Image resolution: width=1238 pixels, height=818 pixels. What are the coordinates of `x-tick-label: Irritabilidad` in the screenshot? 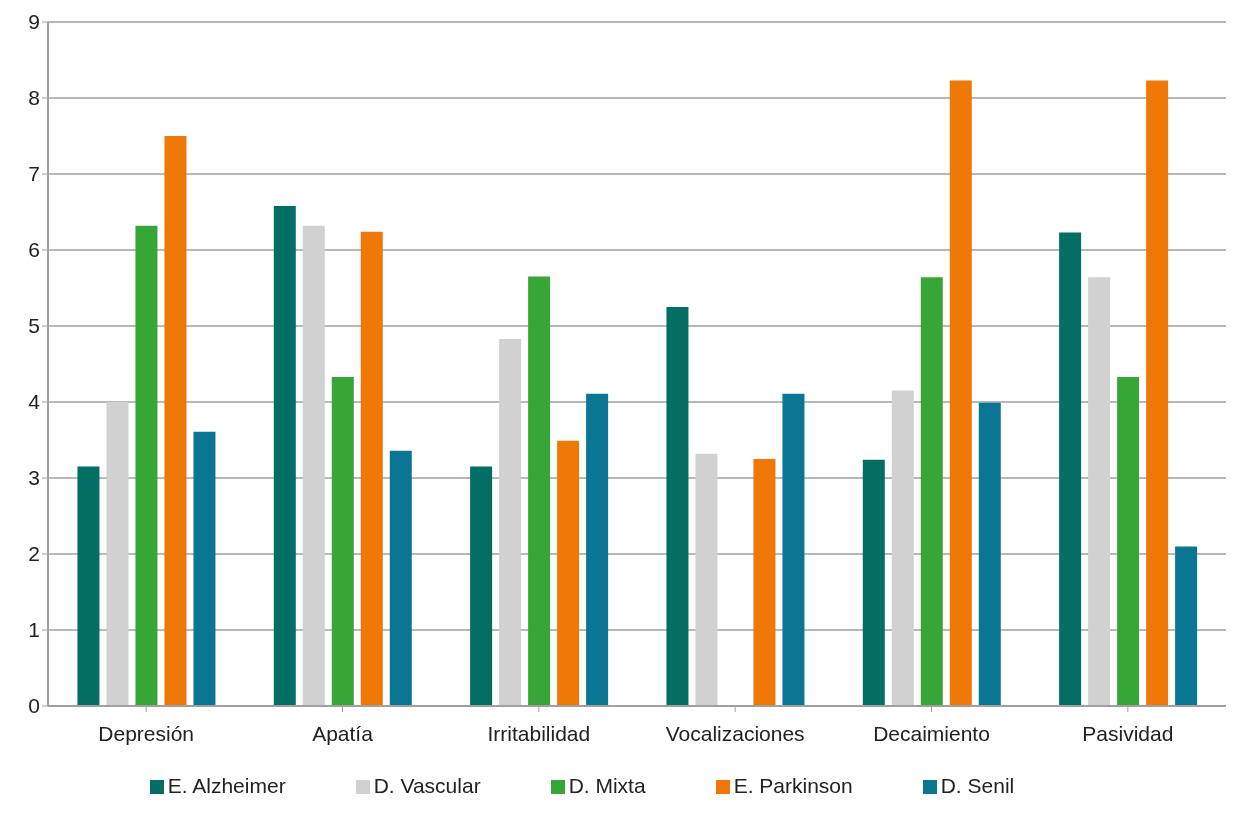 It's located at (539, 733).